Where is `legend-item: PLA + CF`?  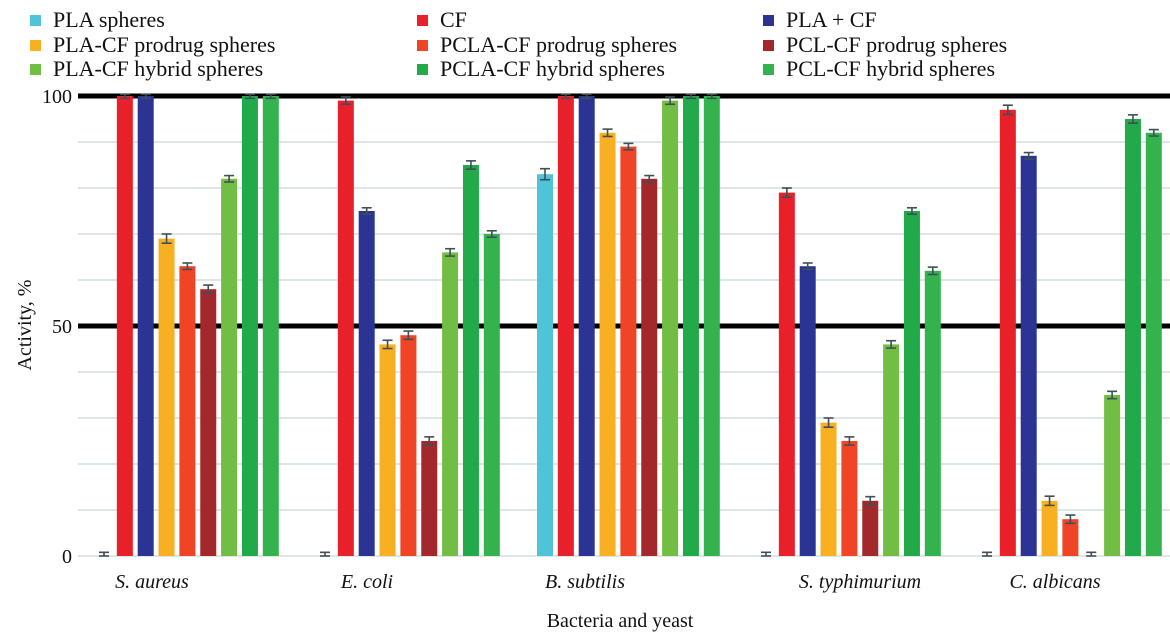 legend-item: PLA + CF is located at coordinates (820, 19).